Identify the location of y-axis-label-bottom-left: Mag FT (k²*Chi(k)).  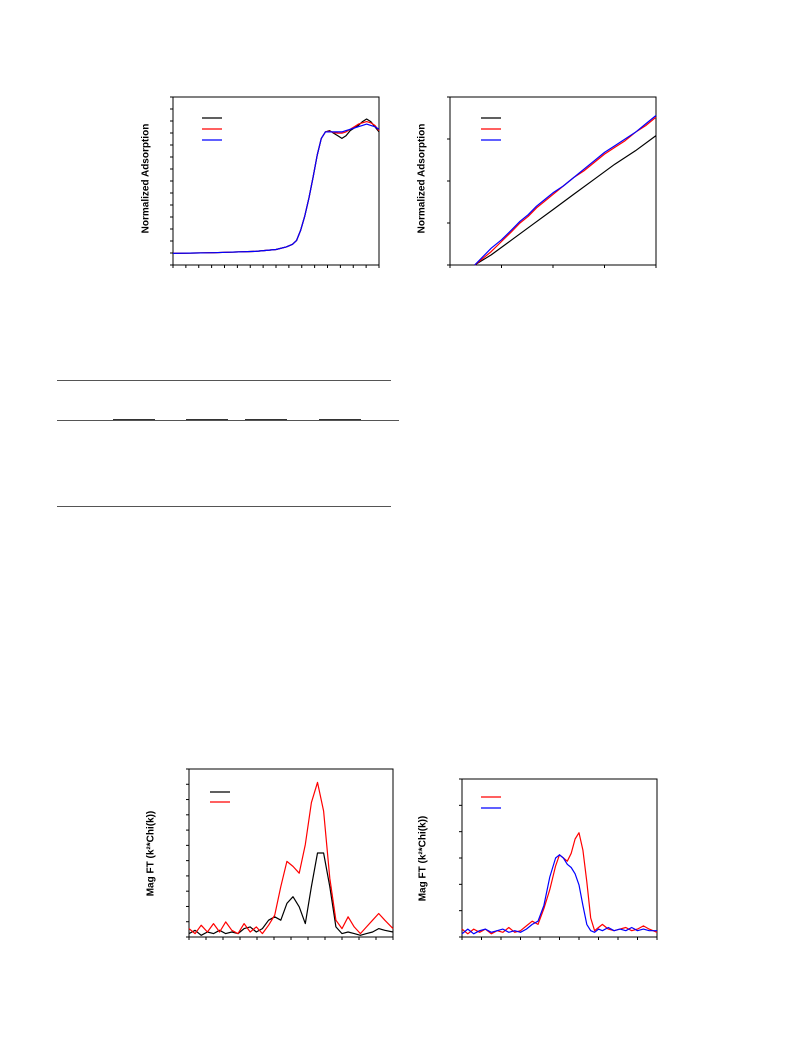
(151, 853).